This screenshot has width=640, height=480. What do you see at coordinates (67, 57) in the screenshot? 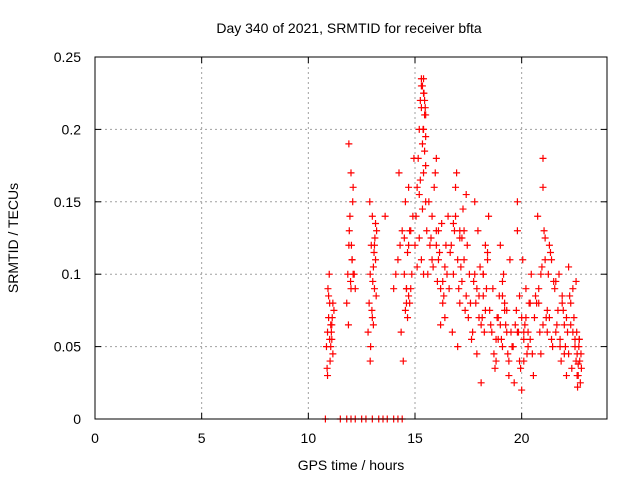
I see `y-tick-label: 0.25` at bounding box center [67, 57].